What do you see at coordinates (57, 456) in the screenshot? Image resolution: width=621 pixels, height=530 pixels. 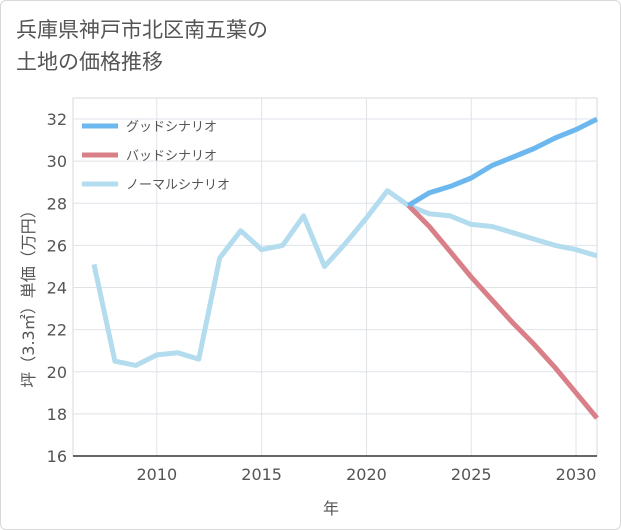 I see `y-tick-label: 16` at bounding box center [57, 456].